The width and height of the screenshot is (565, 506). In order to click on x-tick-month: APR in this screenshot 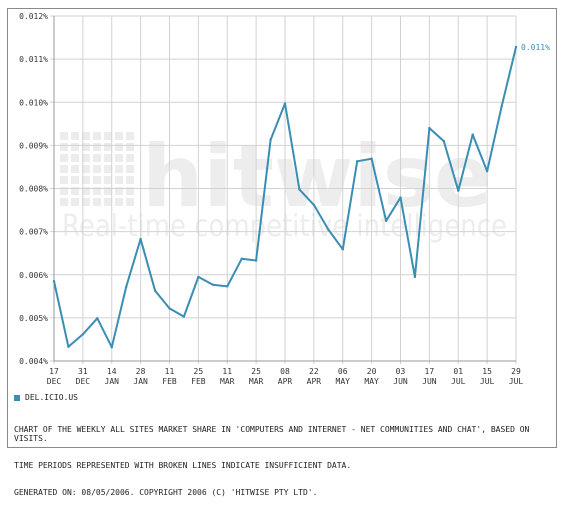, I will do `click(285, 381)`.